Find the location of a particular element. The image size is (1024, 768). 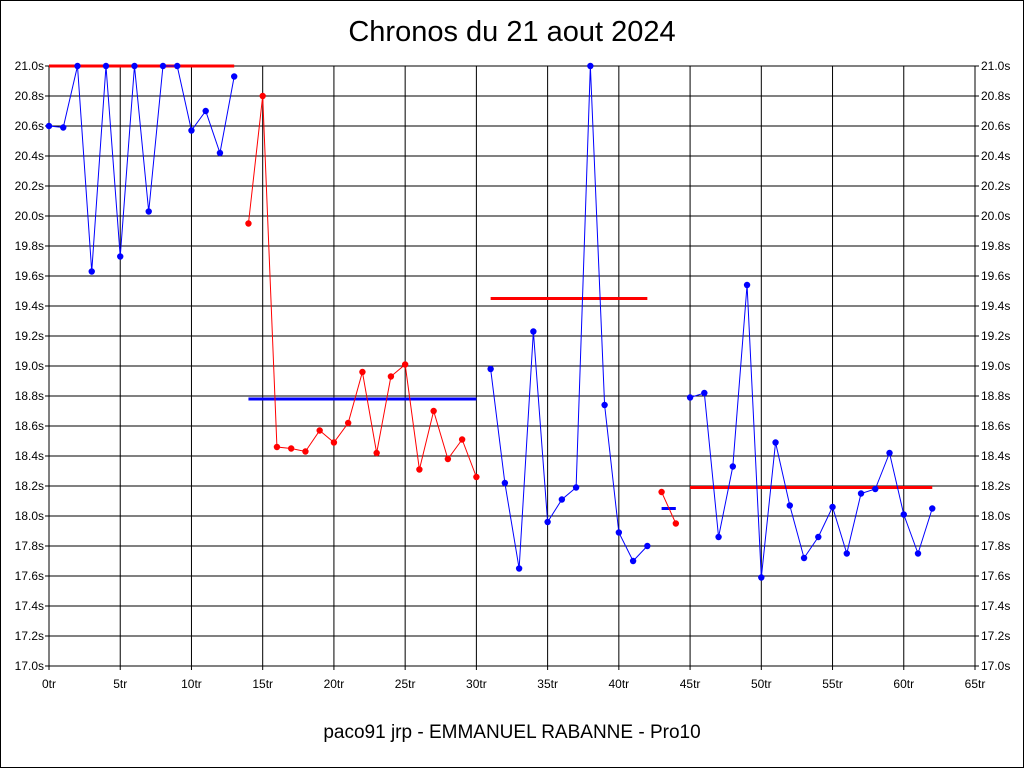

y-tick-label-right: 18.0s is located at coordinates (995, 516).